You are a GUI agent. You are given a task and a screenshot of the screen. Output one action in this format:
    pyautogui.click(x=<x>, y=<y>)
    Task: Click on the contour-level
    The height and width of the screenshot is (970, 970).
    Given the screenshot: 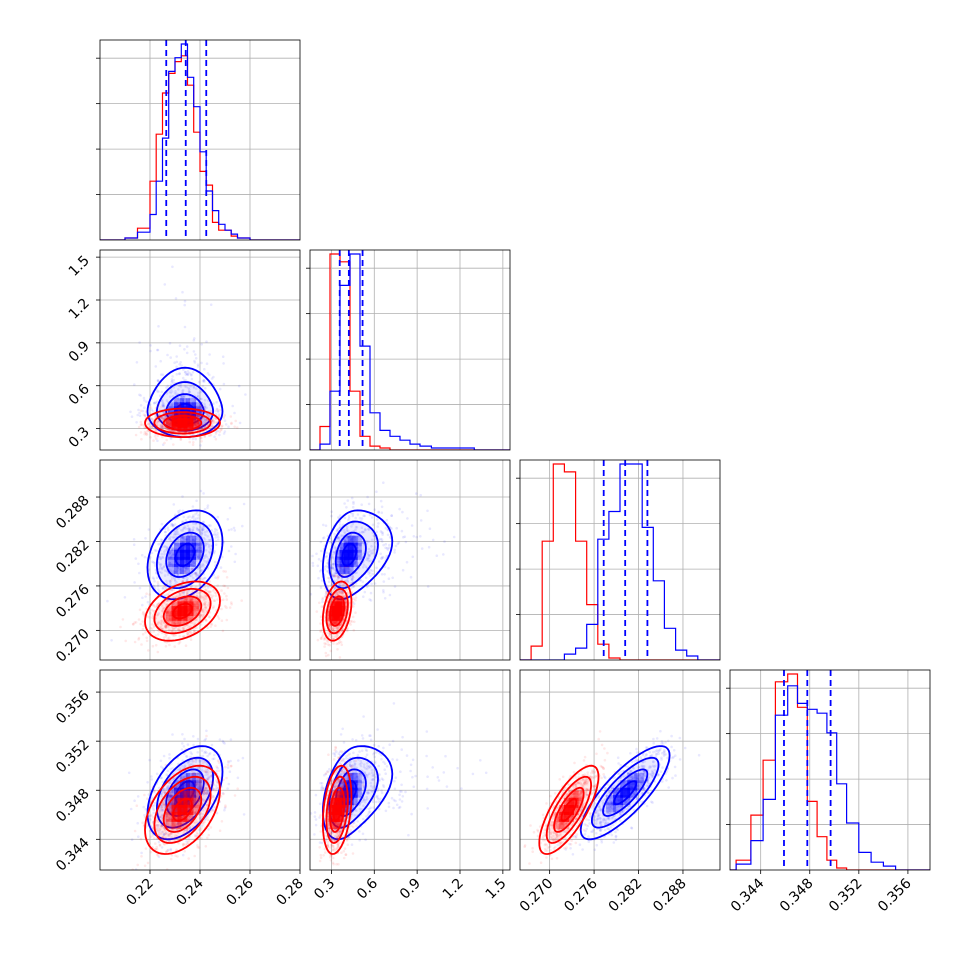 What is the action you would take?
    pyautogui.click(x=182, y=423)
    